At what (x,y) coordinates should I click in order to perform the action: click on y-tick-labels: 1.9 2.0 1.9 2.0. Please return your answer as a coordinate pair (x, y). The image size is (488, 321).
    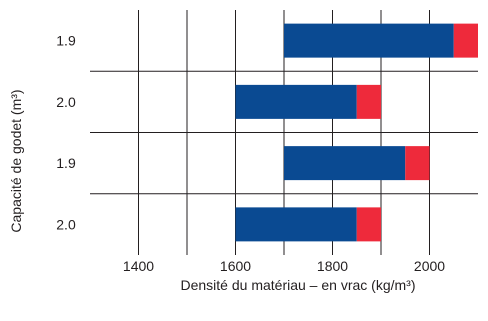
    Looking at the image, I should click on (66, 133).